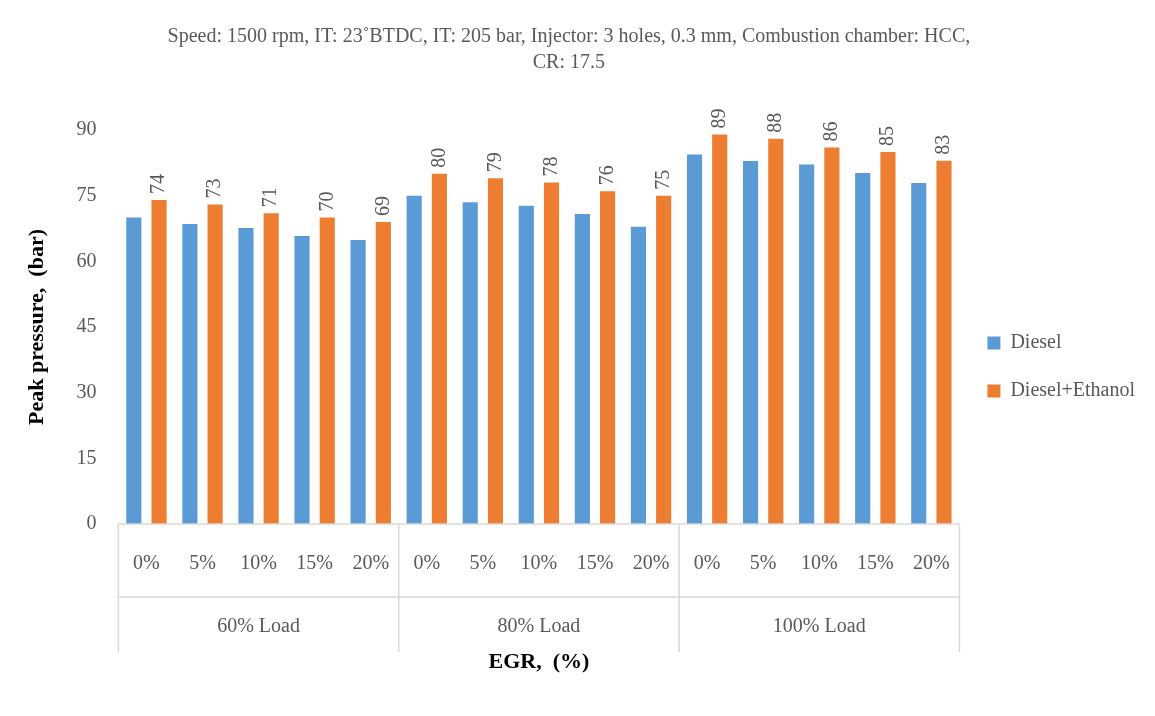 This screenshot has height=716, width=1155. Describe the element at coordinates (539, 625) in the screenshot. I see `text: 80% Load` at that location.